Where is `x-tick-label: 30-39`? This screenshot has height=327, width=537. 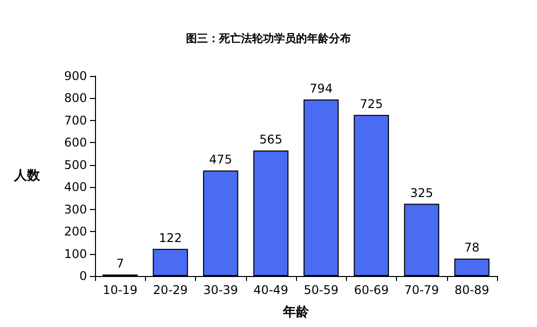 x-tick-label: 30-39 is located at coordinates (220, 290).